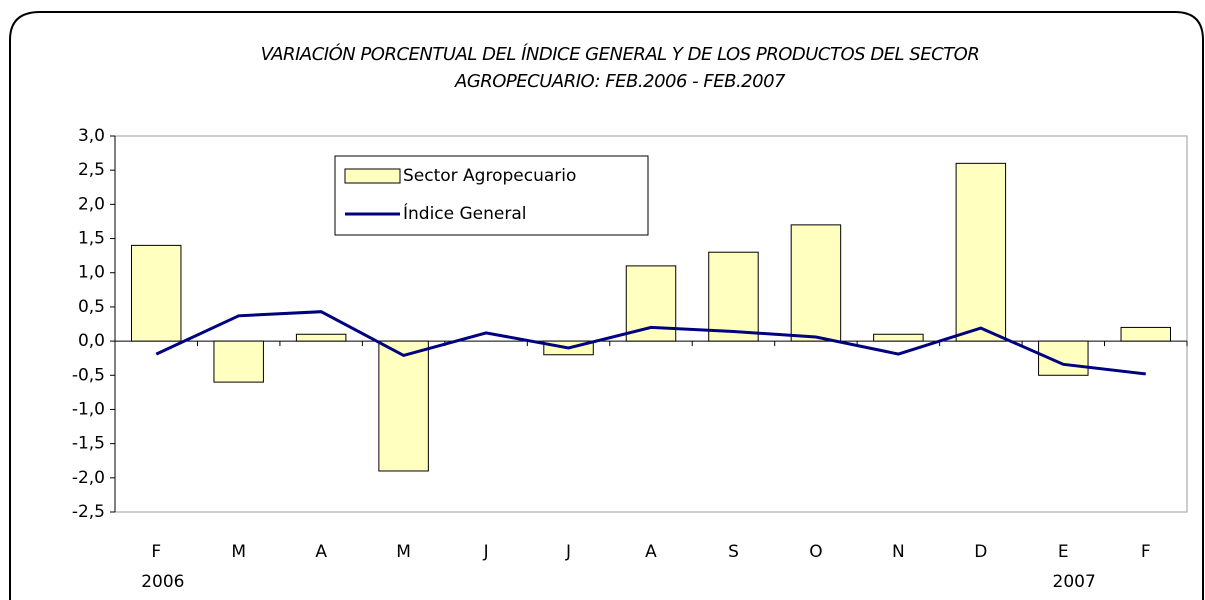 This screenshot has width=1205, height=600. What do you see at coordinates (88, 478) in the screenshot?
I see `y-tick-label: -2,0` at bounding box center [88, 478].